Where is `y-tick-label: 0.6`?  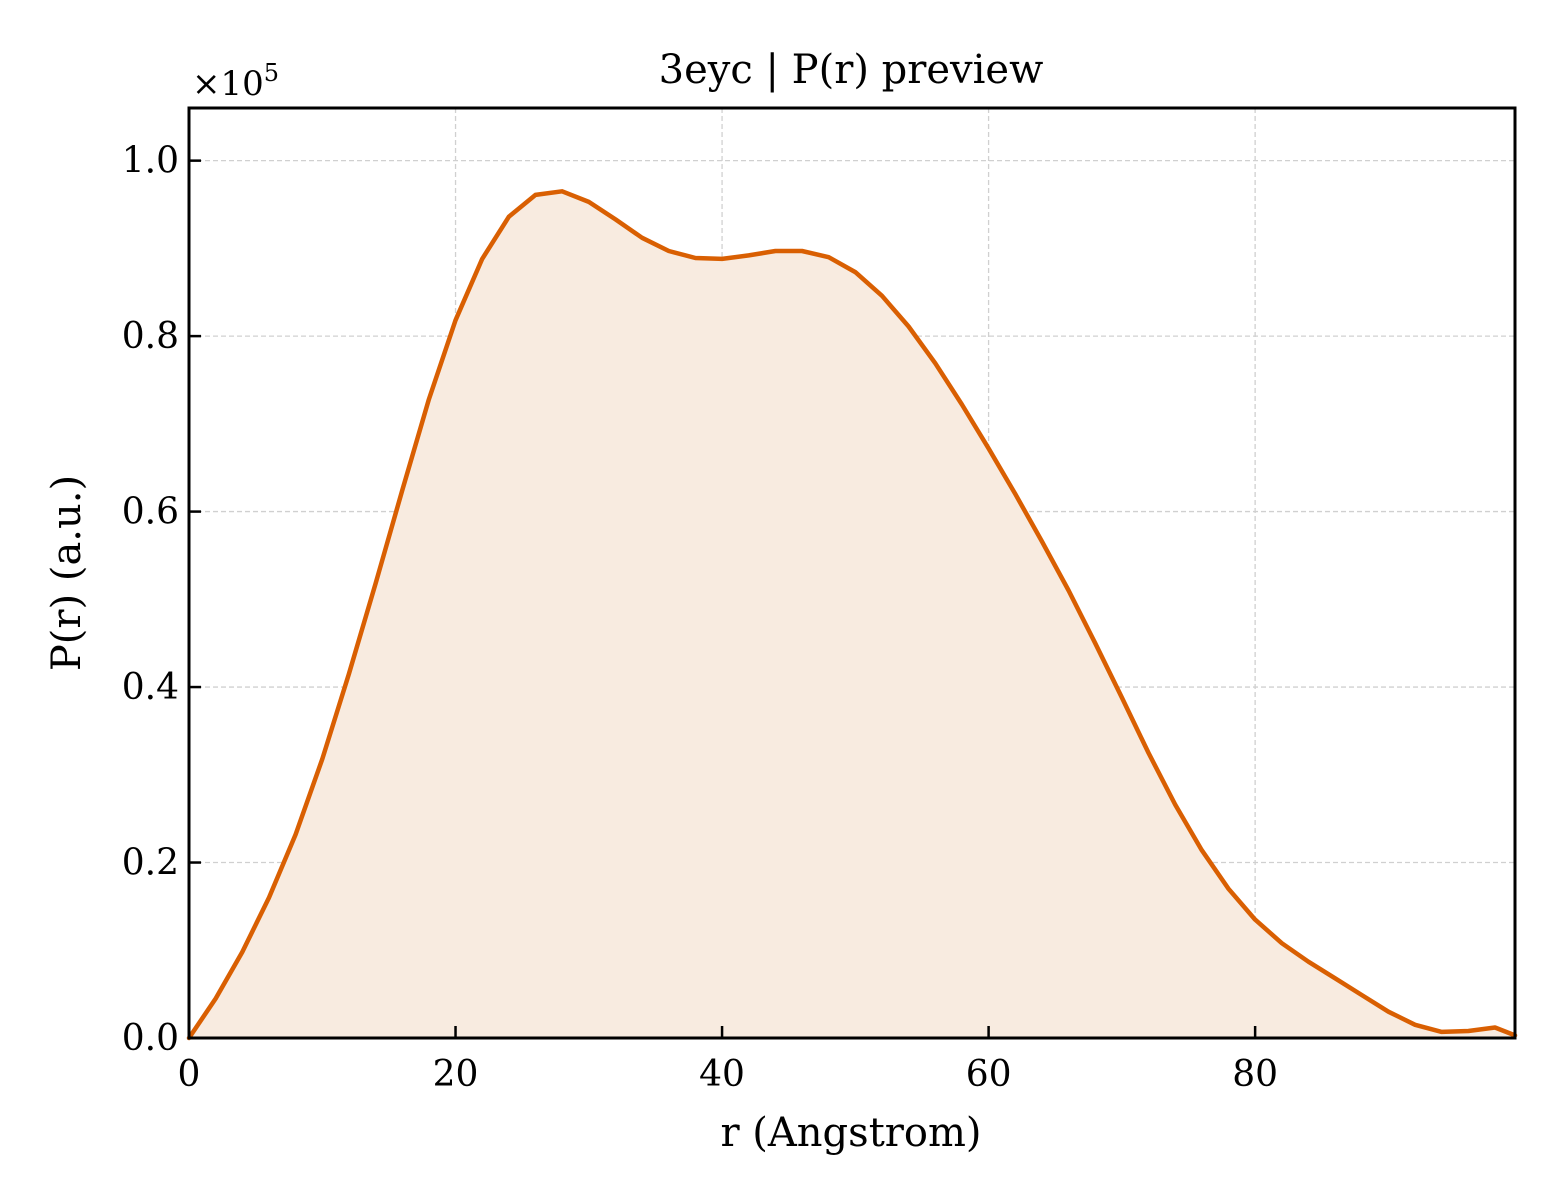 y-tick-label: 0.6 is located at coordinates (150, 512).